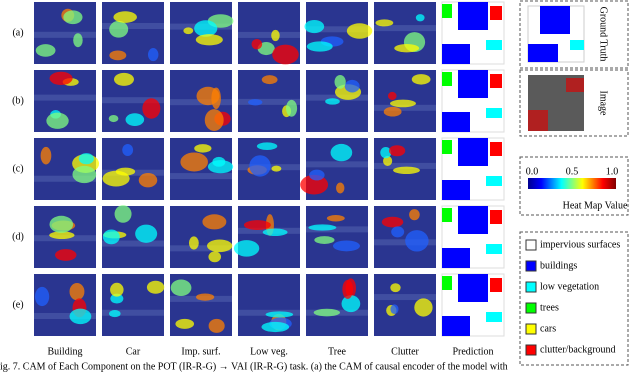 The image size is (640, 372). Describe the element at coordinates (578, 349) in the screenshot. I see `legend-label: clutter/background` at that location.